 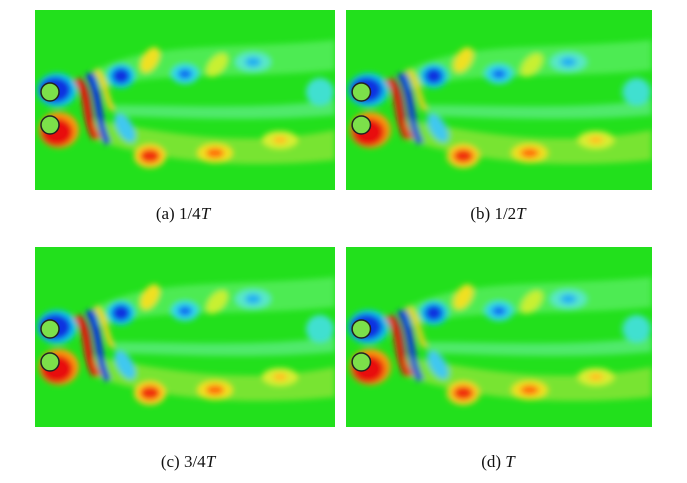 I want to click on caption: (b) 1/2T, so click(x=498, y=213).